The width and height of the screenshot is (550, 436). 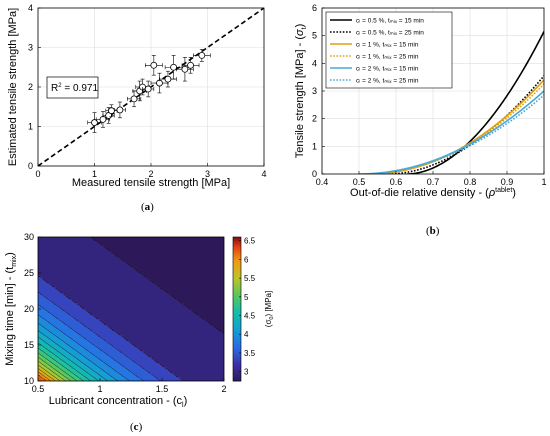 What do you see at coordinates (119, 110) in the screenshot?
I see `data-point` at bounding box center [119, 110].